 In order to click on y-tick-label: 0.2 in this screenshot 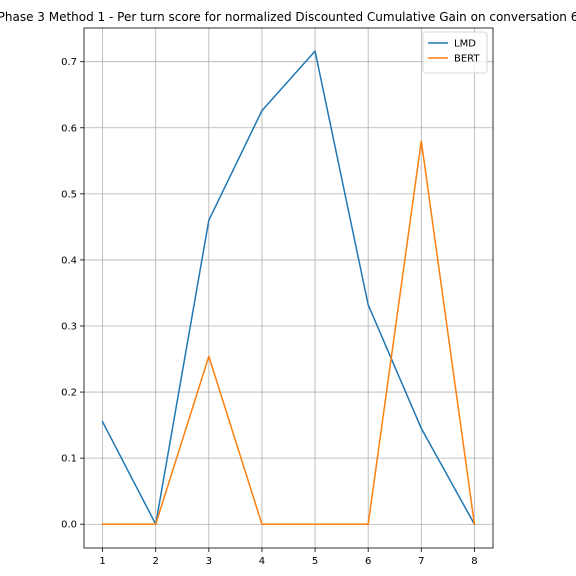, I will do `click(69, 393)`.